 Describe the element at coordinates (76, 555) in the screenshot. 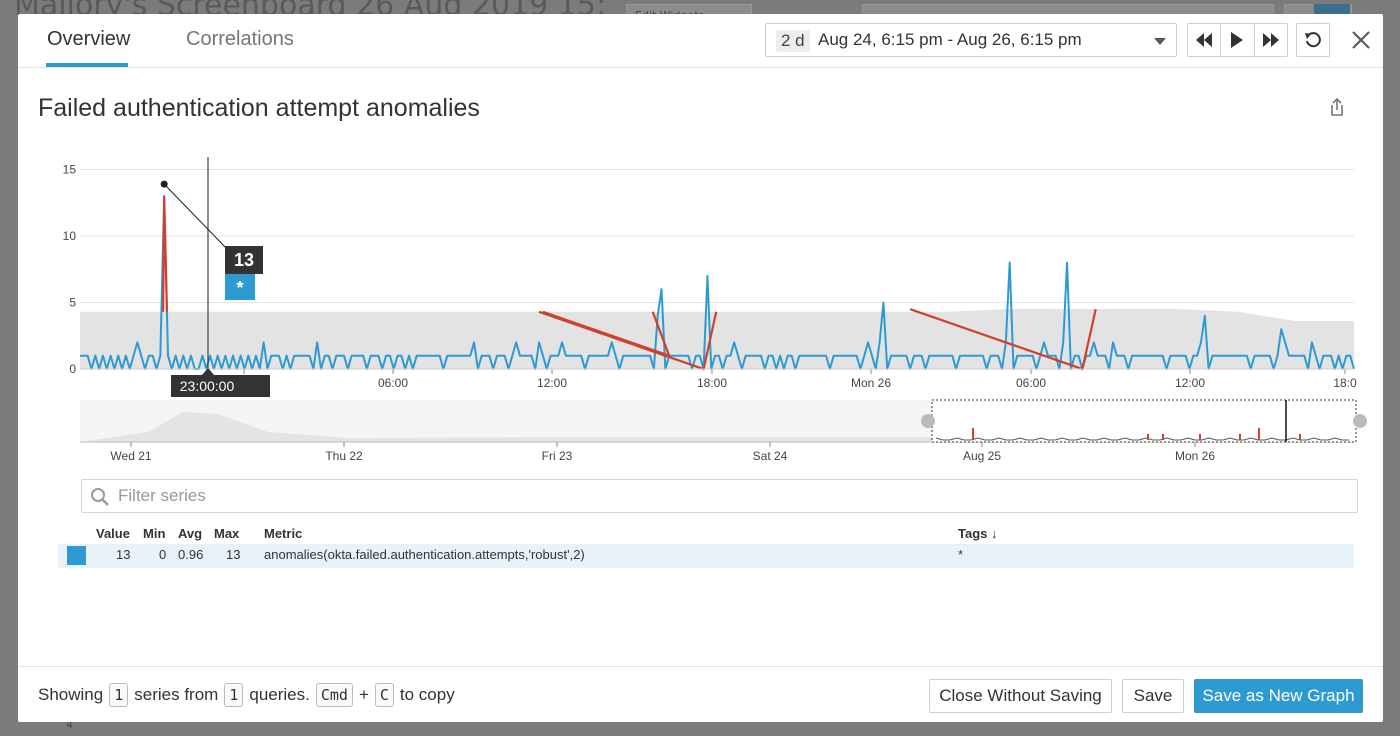

I see `series-color-swatch` at that location.